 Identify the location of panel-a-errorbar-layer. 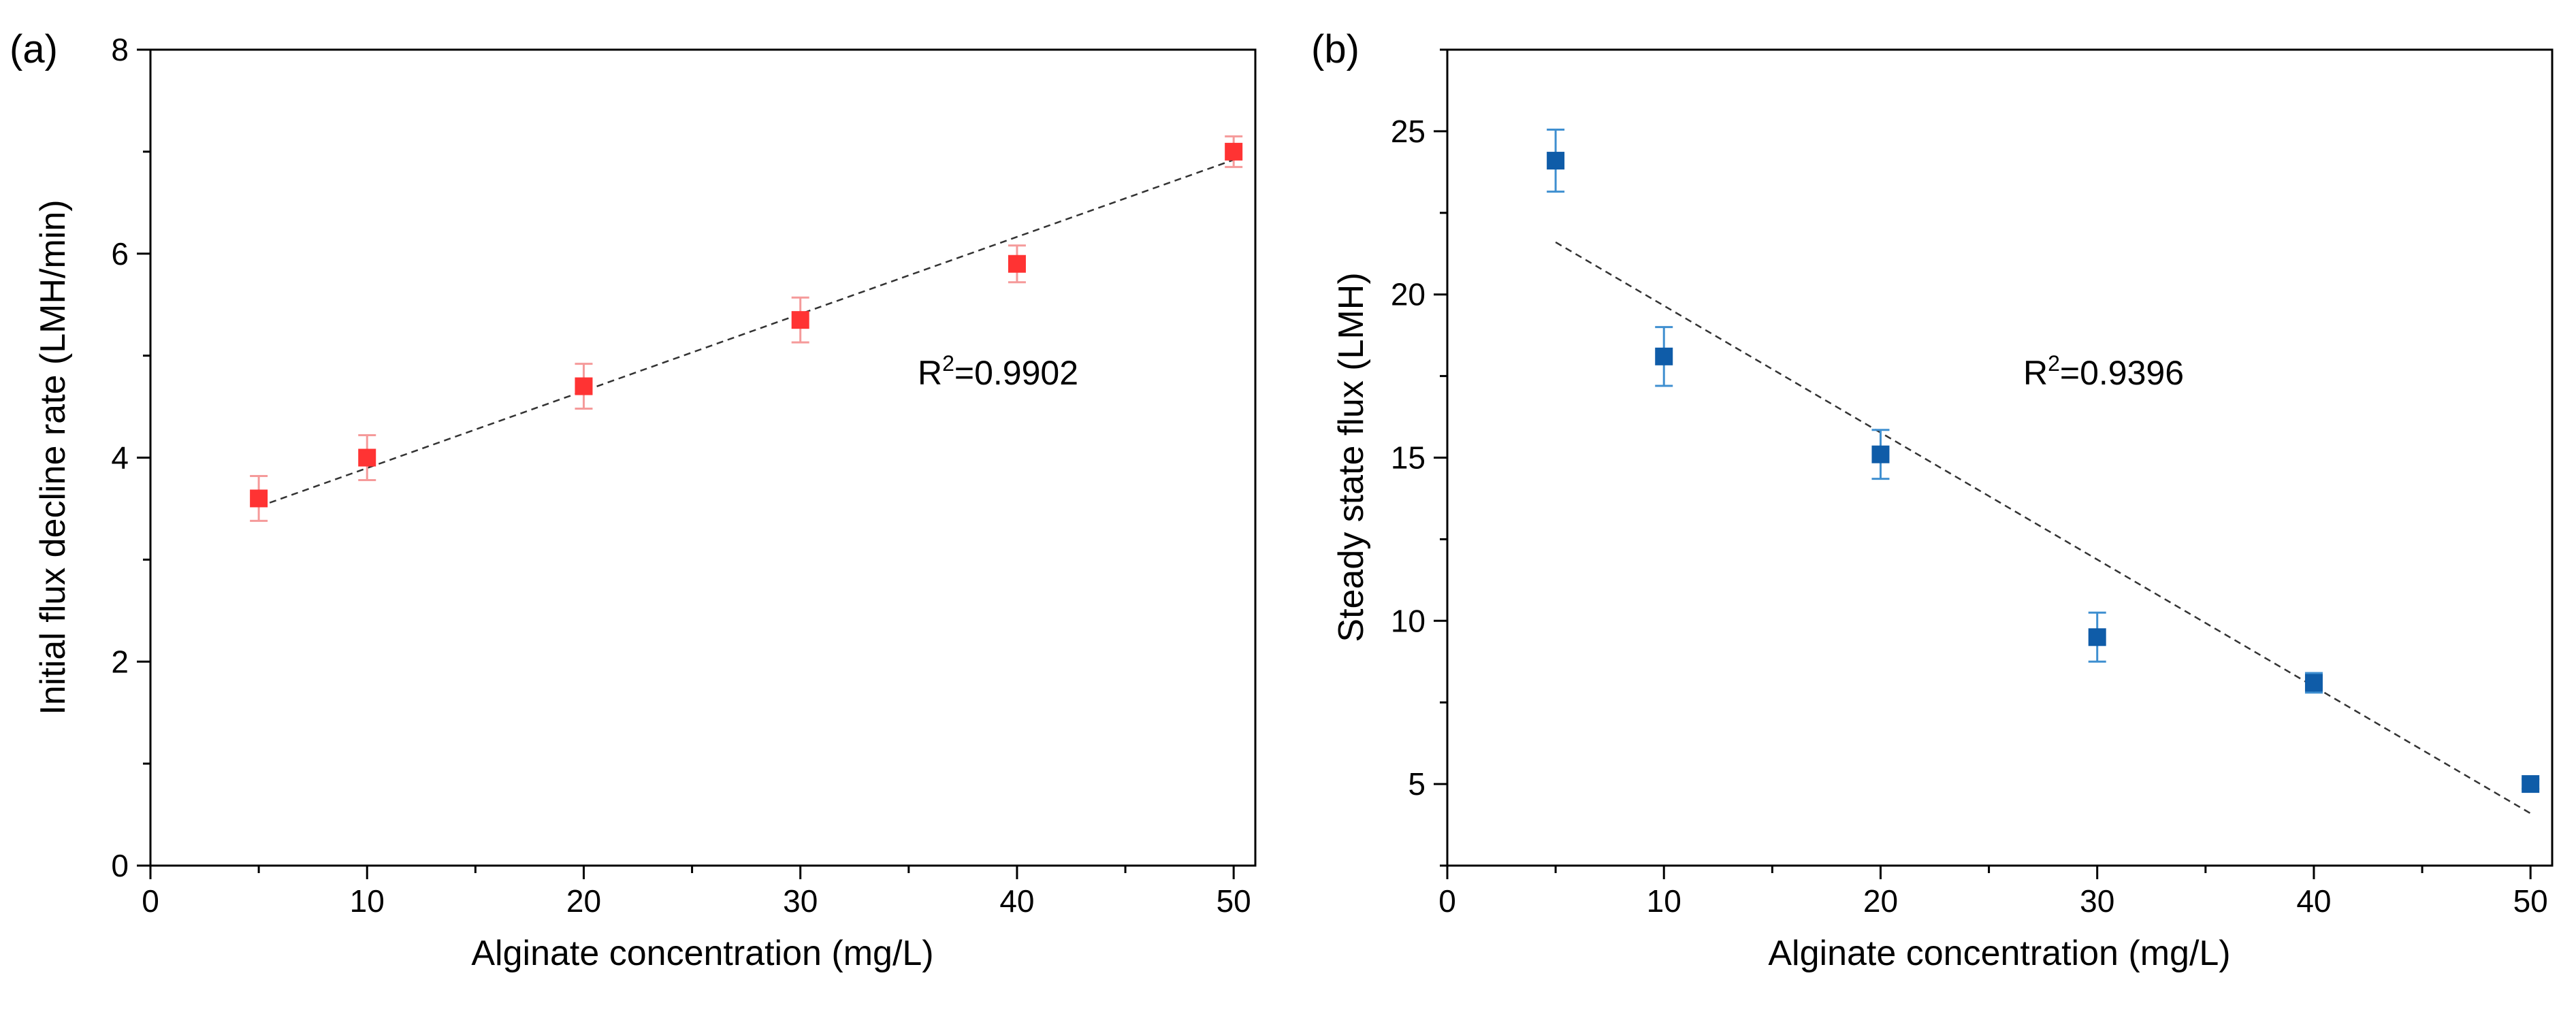
(746, 328).